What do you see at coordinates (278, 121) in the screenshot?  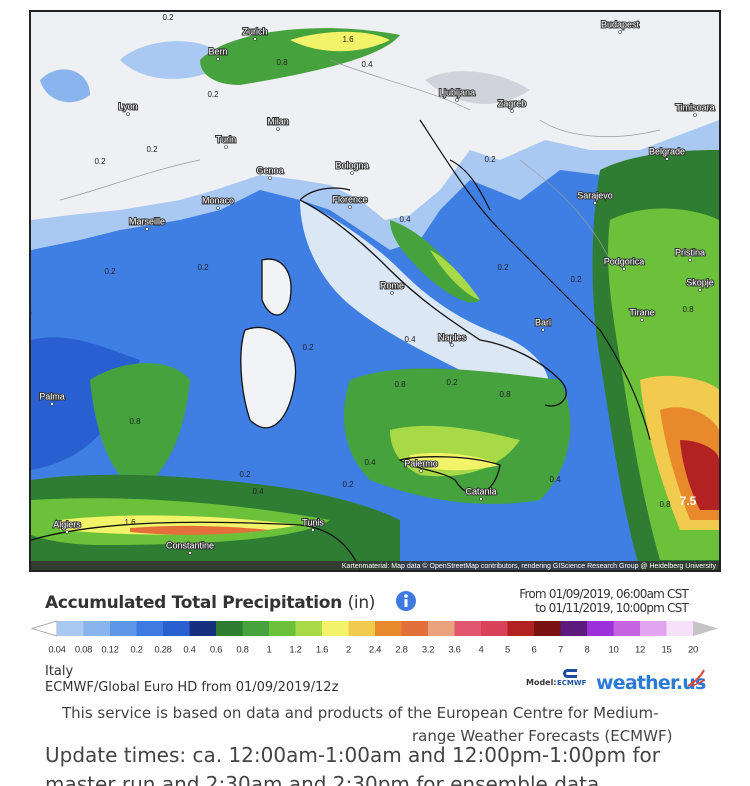 I see `city-label: Milan` at bounding box center [278, 121].